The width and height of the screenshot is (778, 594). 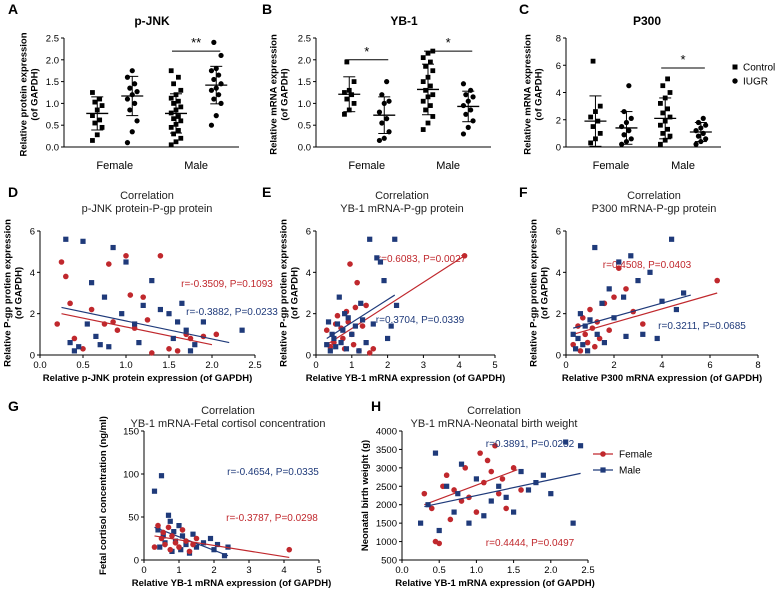 What do you see at coordinates (501, 486) in the screenshot?
I see `series-blue: r=0.3891, P=0.0252` at bounding box center [501, 486].